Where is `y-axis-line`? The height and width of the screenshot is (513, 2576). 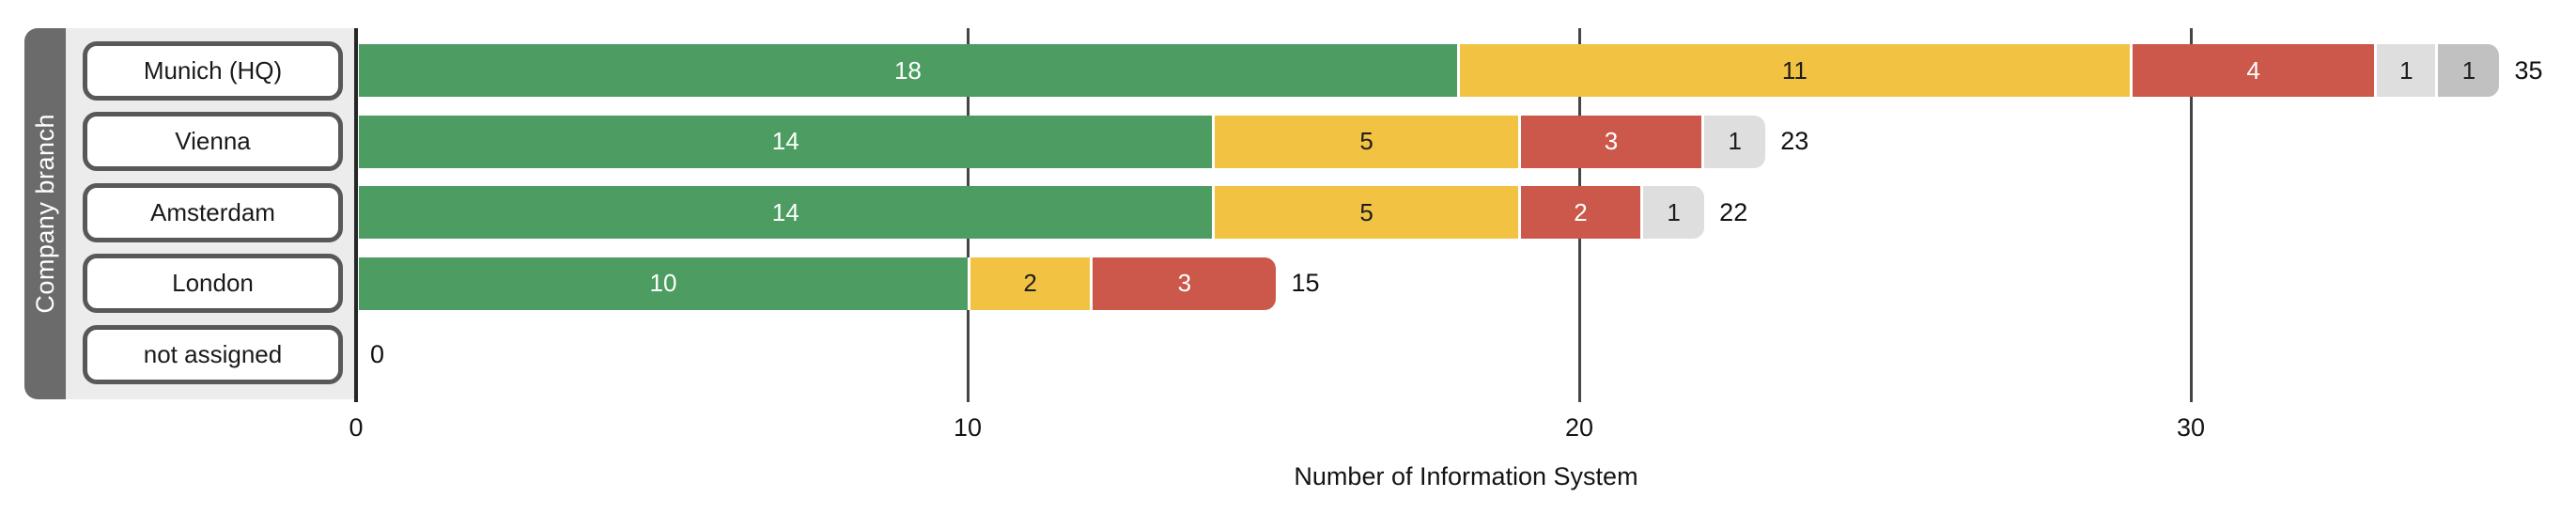
y-axis-line is located at coordinates (356, 215).